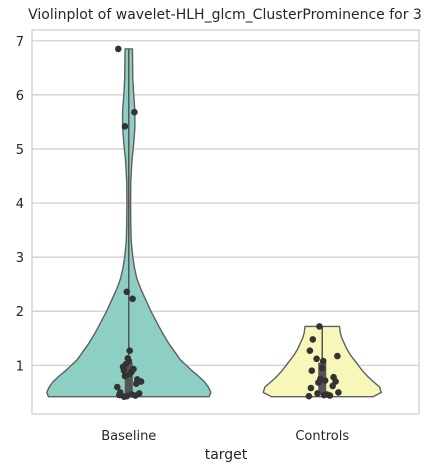  I want to click on y-tick-label: 7, so click(20, 42).